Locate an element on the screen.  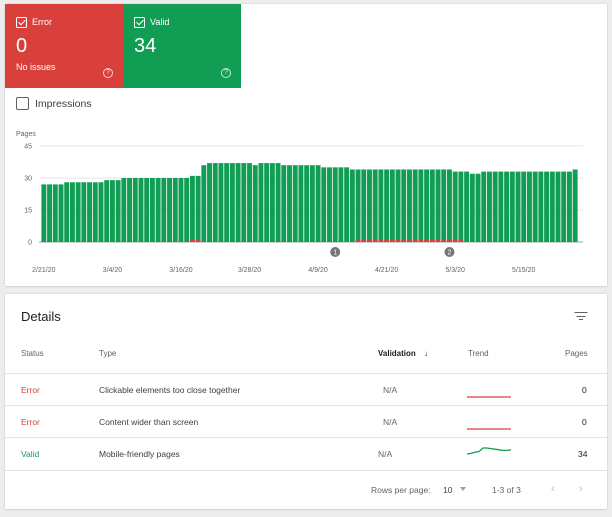
table-row: Error Content wider than screen N/A 0 is located at coordinates (306, 421).